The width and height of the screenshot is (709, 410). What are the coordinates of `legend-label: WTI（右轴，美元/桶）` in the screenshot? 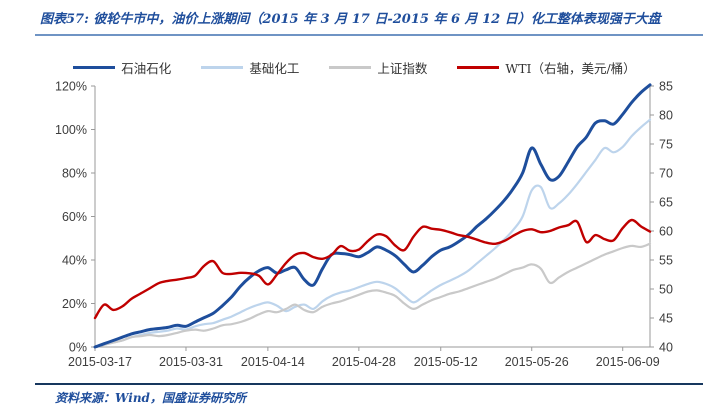 It's located at (570, 68).